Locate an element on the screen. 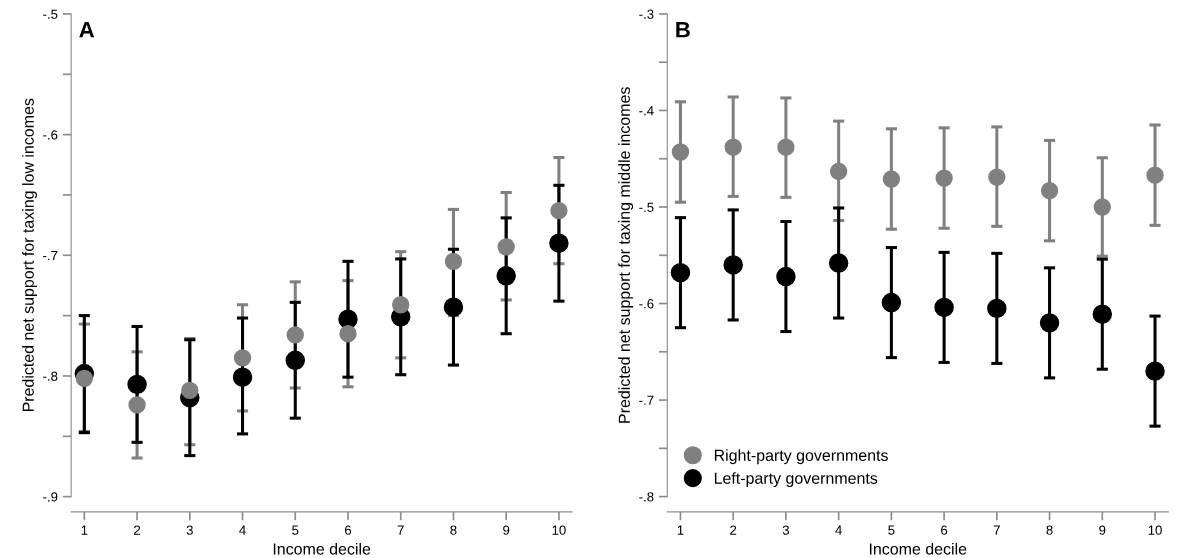  y-tick-label: -.4 is located at coordinates (646, 111).